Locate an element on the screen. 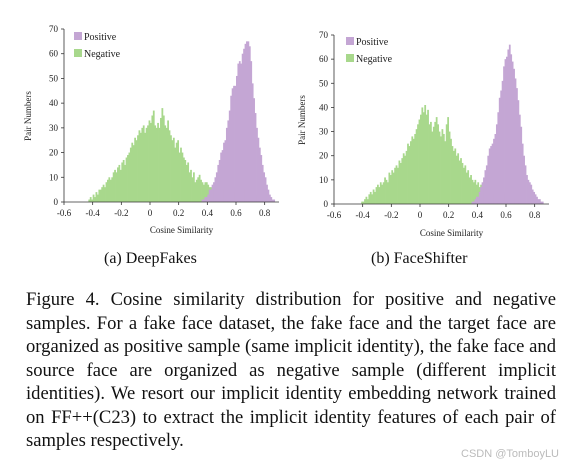 The width and height of the screenshot is (571, 472). subcaption-faceshifter: (b) FaceShifter is located at coordinates (419, 259).